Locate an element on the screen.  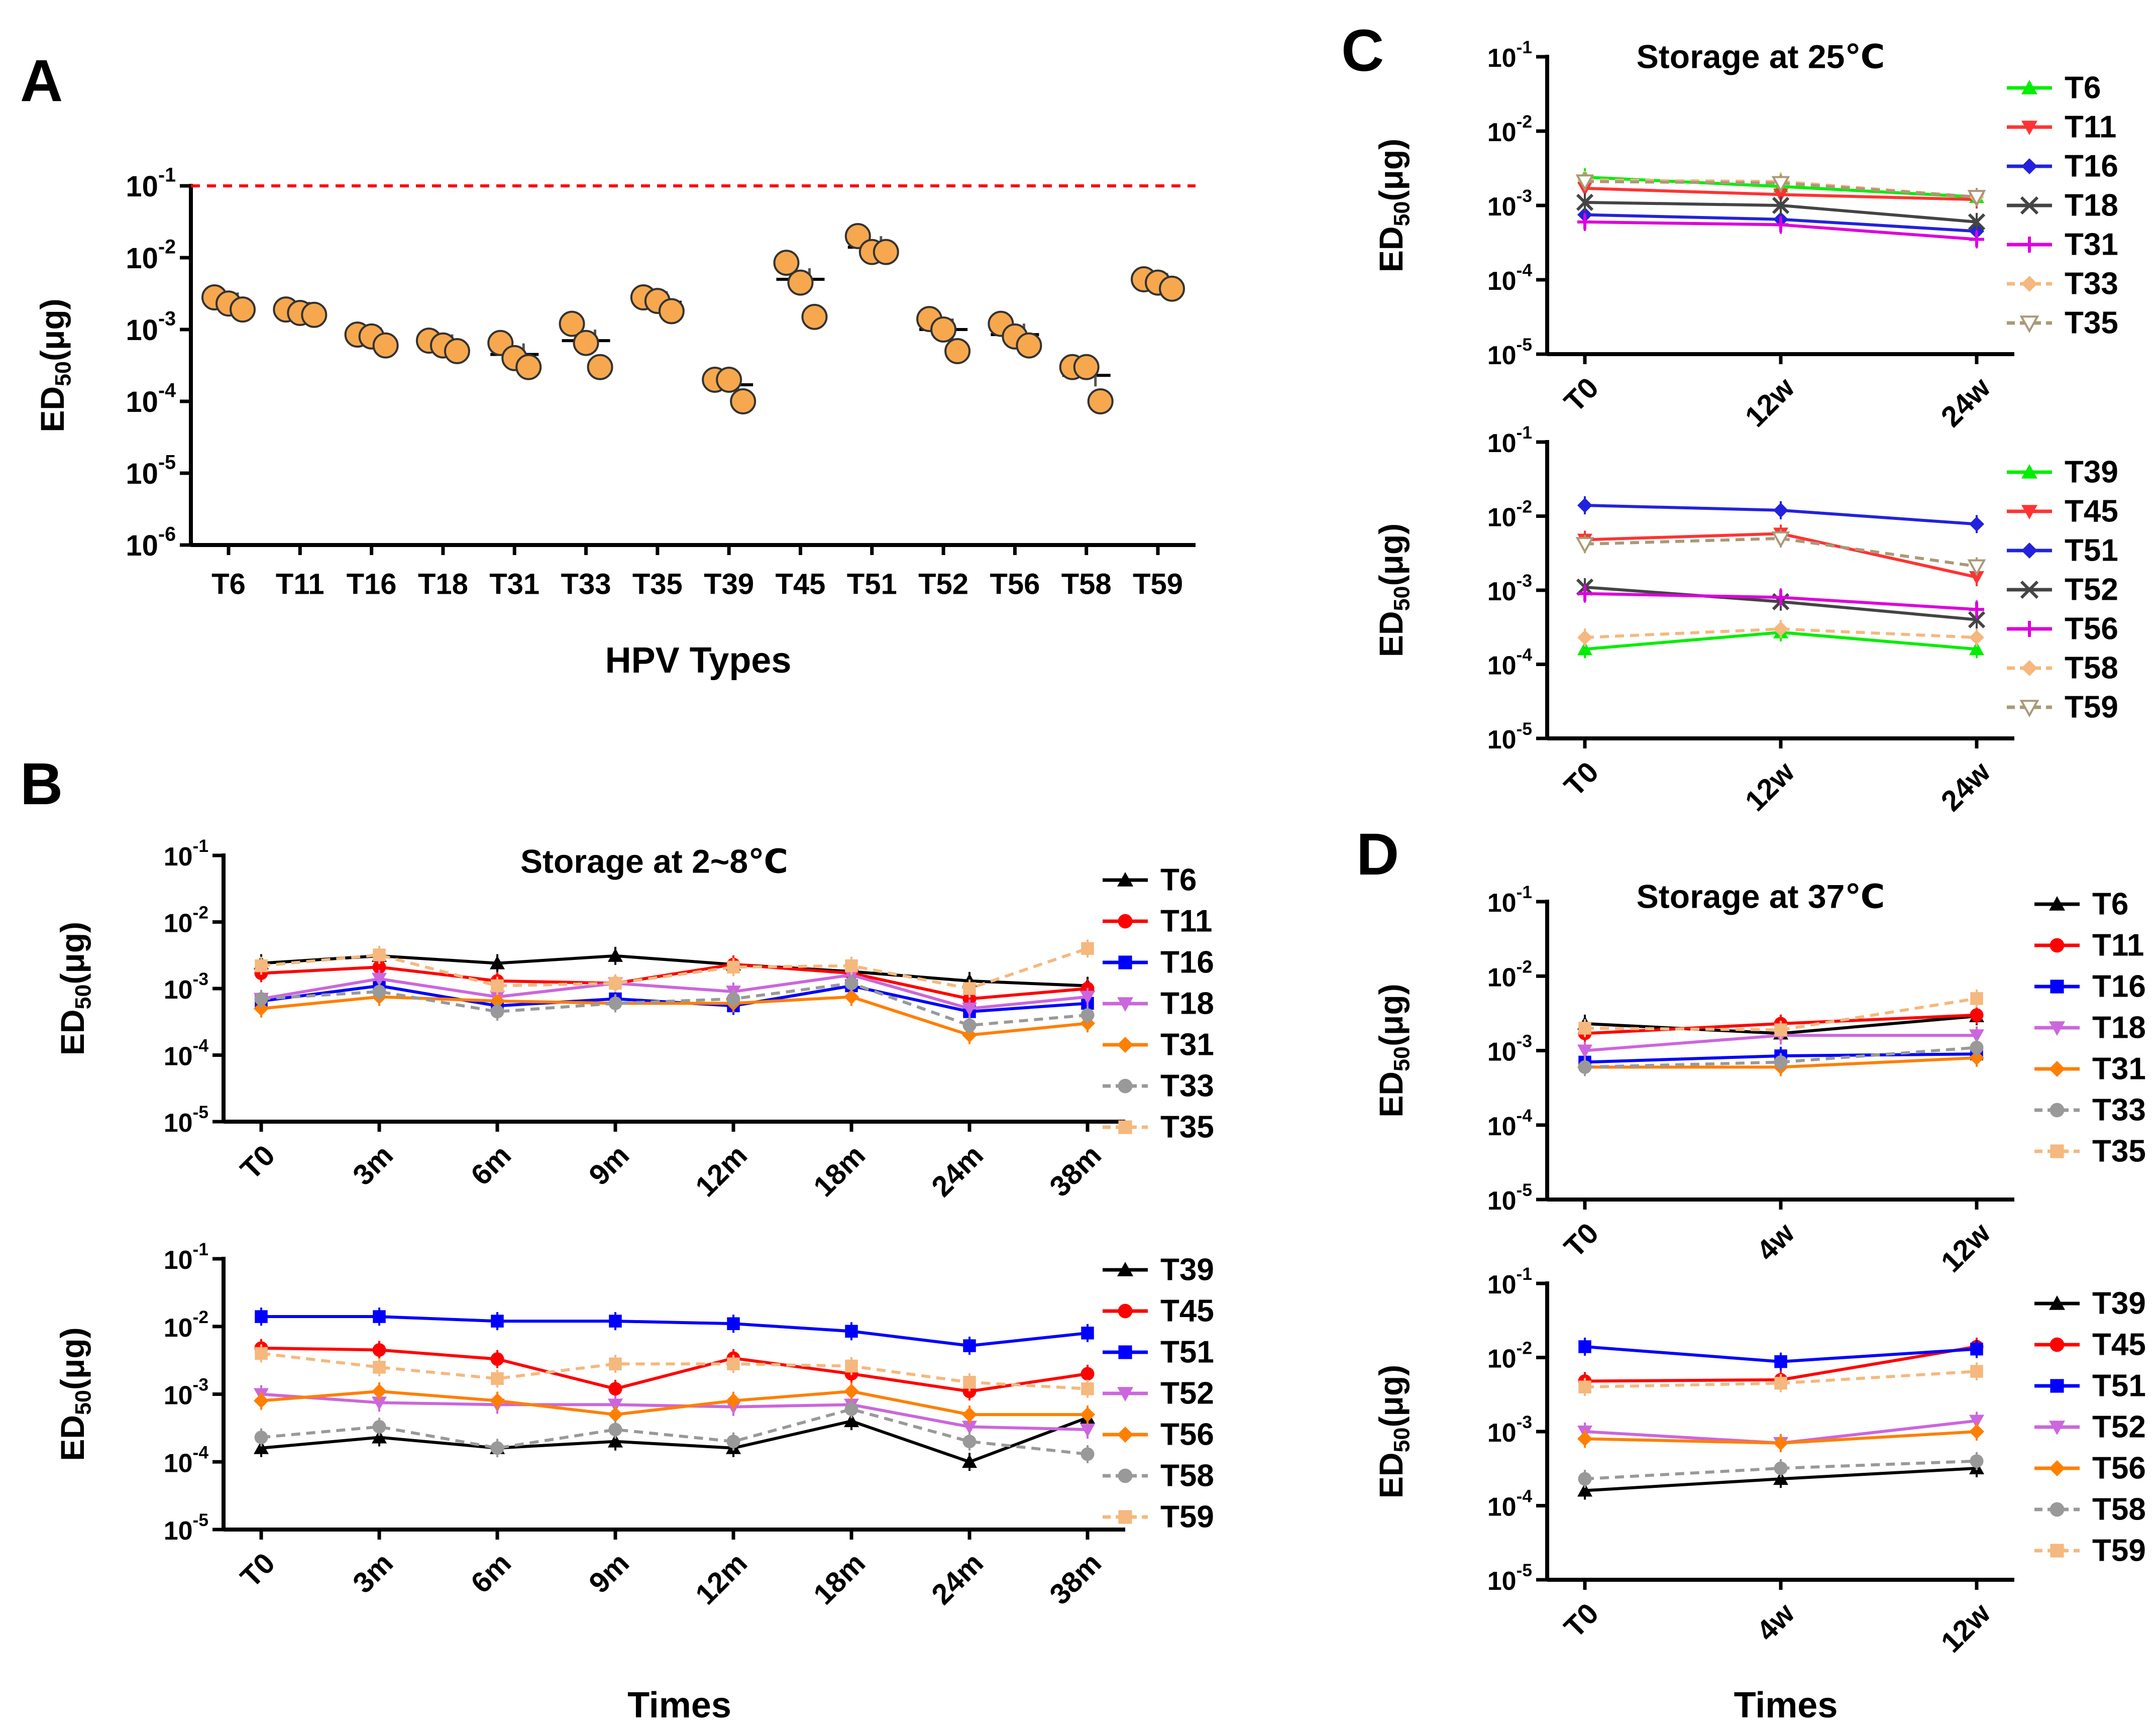
panel-label-a: A is located at coordinates (41, 81).